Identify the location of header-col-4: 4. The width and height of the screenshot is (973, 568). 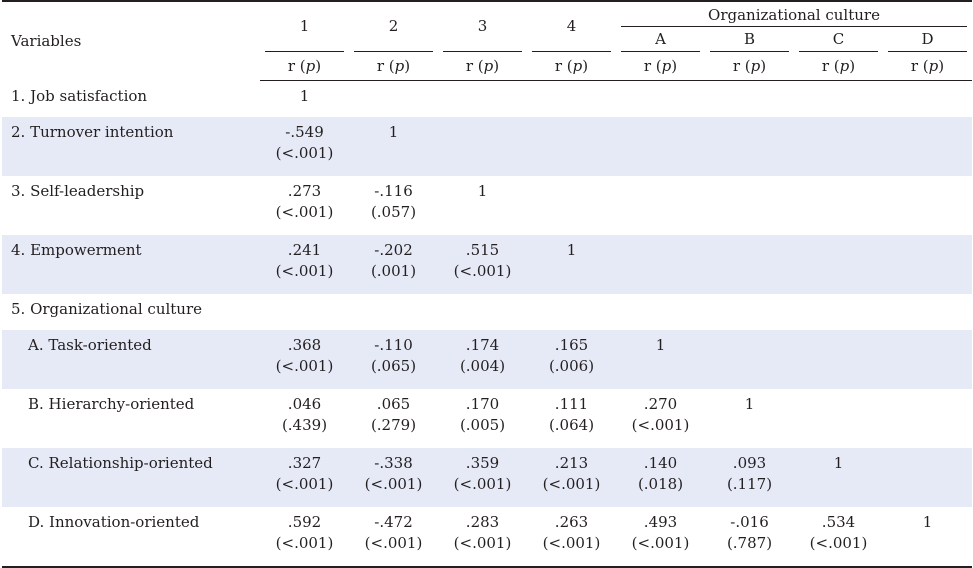
(571, 26).